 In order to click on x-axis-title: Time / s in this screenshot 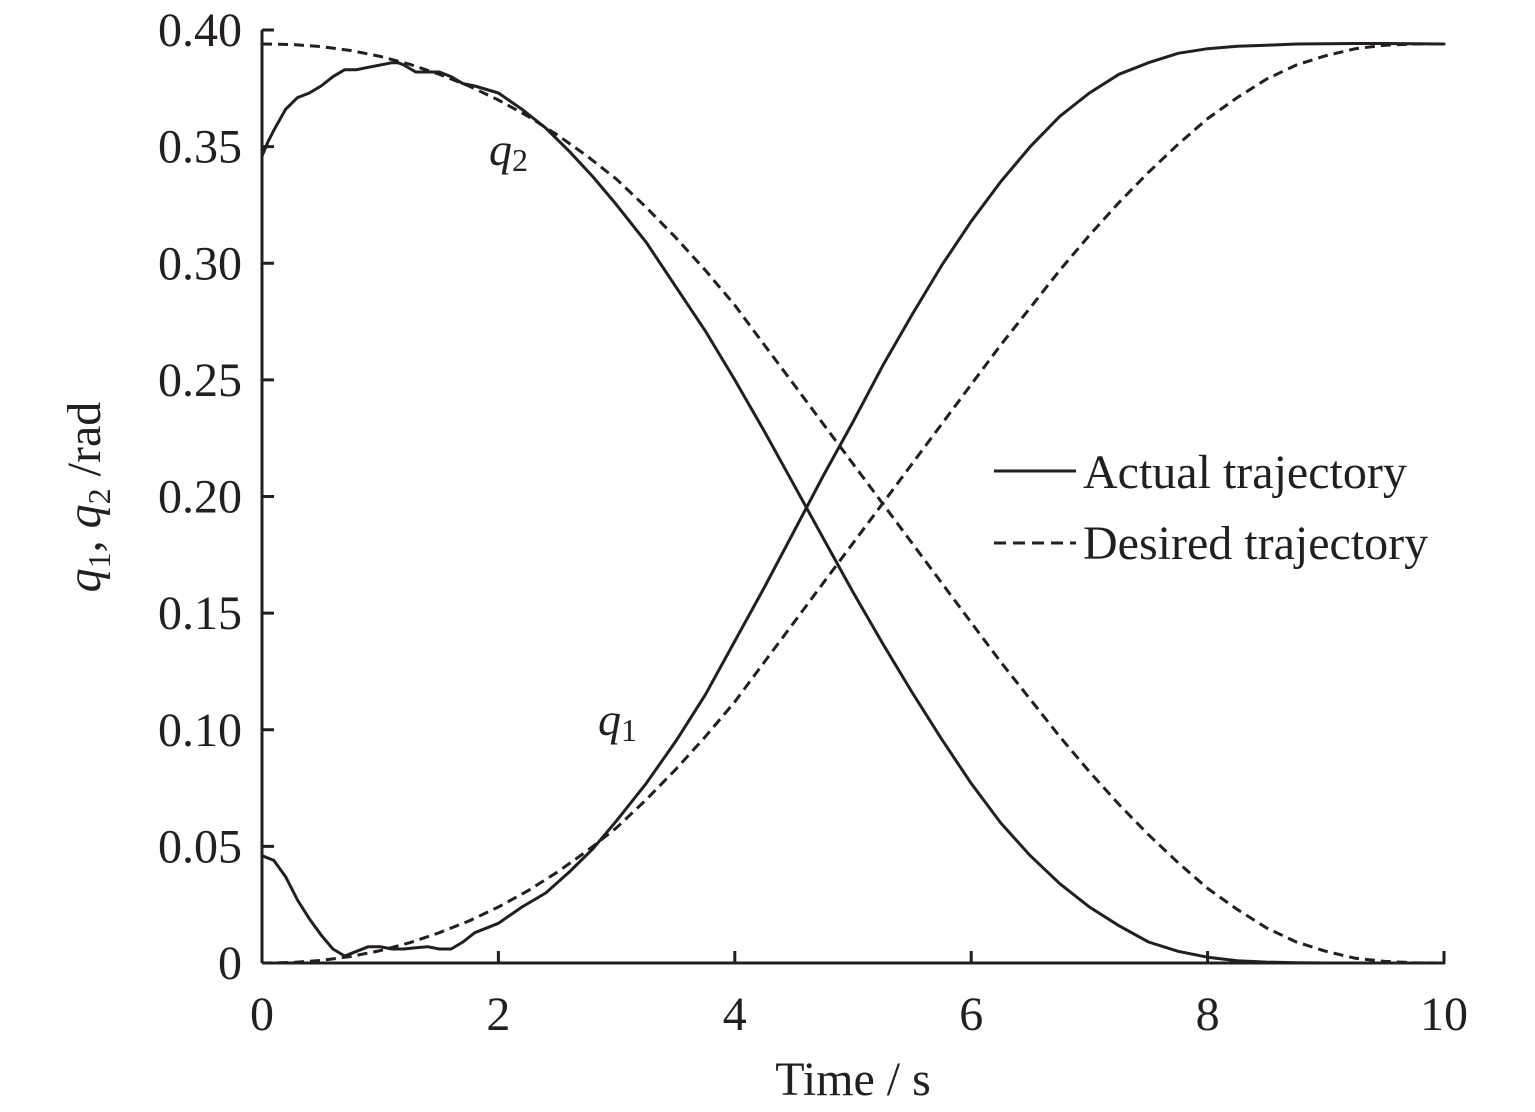, I will do `click(853, 1079)`.